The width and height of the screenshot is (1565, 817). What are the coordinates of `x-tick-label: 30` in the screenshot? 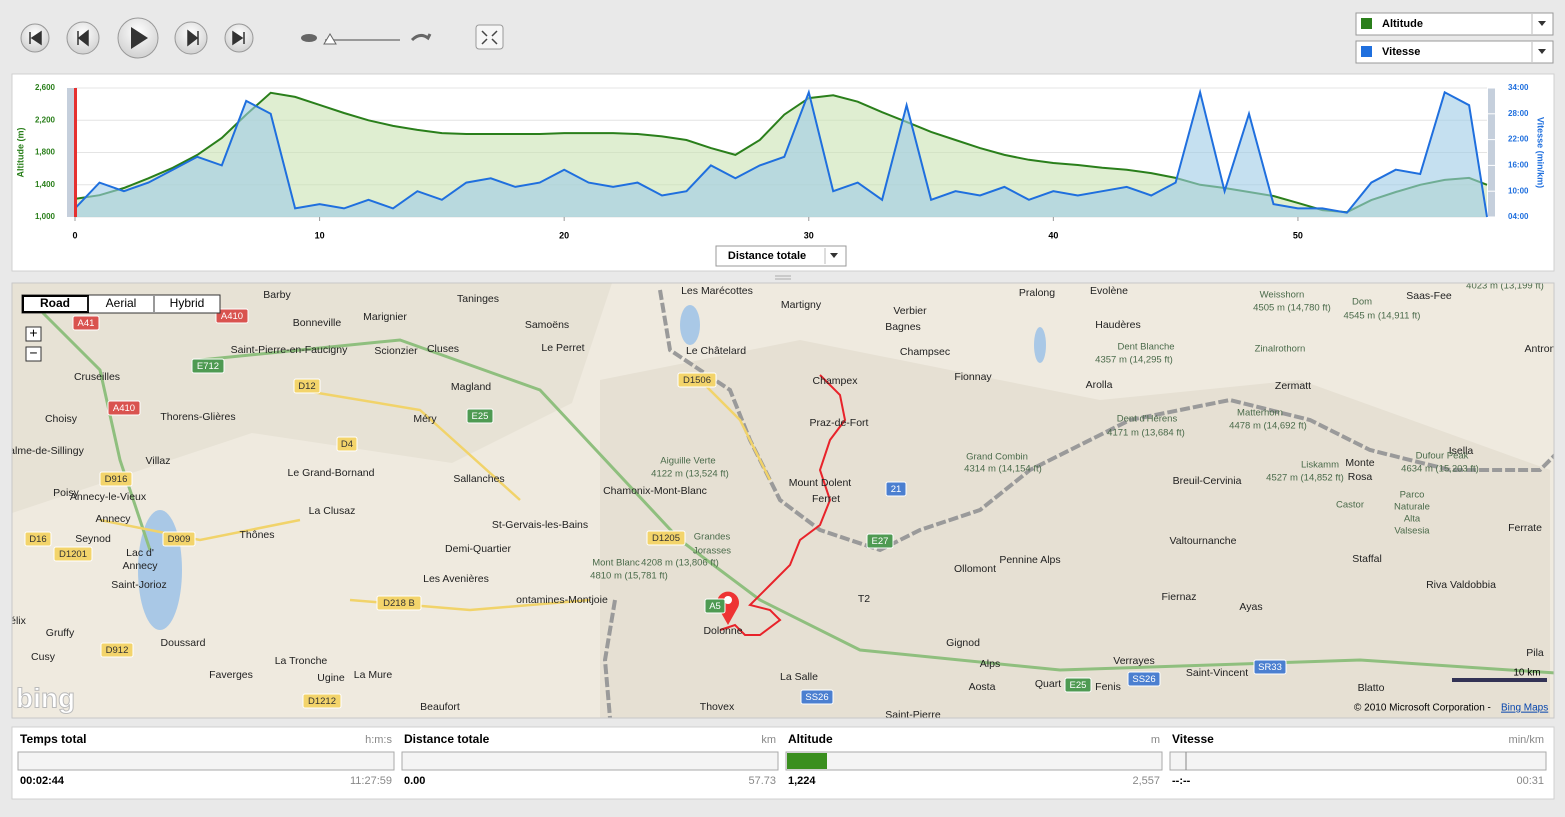 It's located at (809, 235).